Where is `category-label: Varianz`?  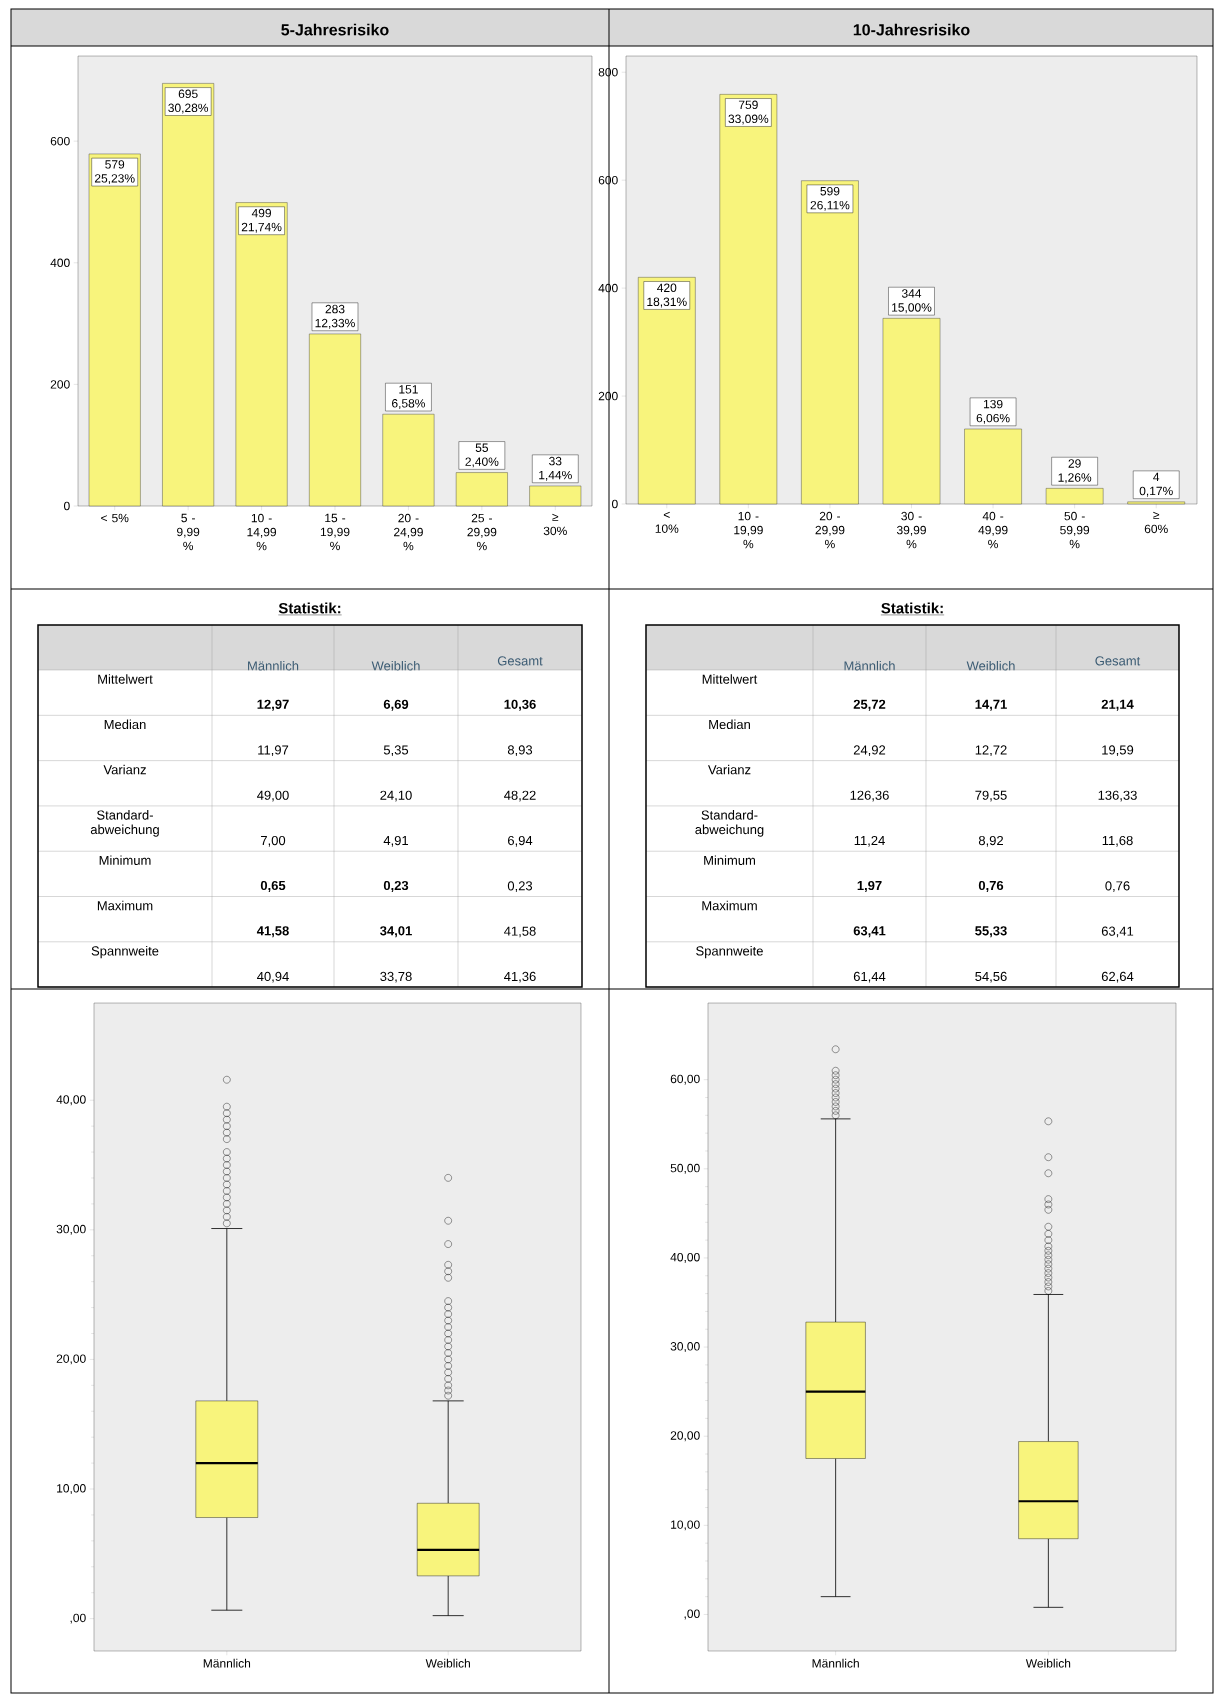 category-label: Varianz is located at coordinates (124, 769).